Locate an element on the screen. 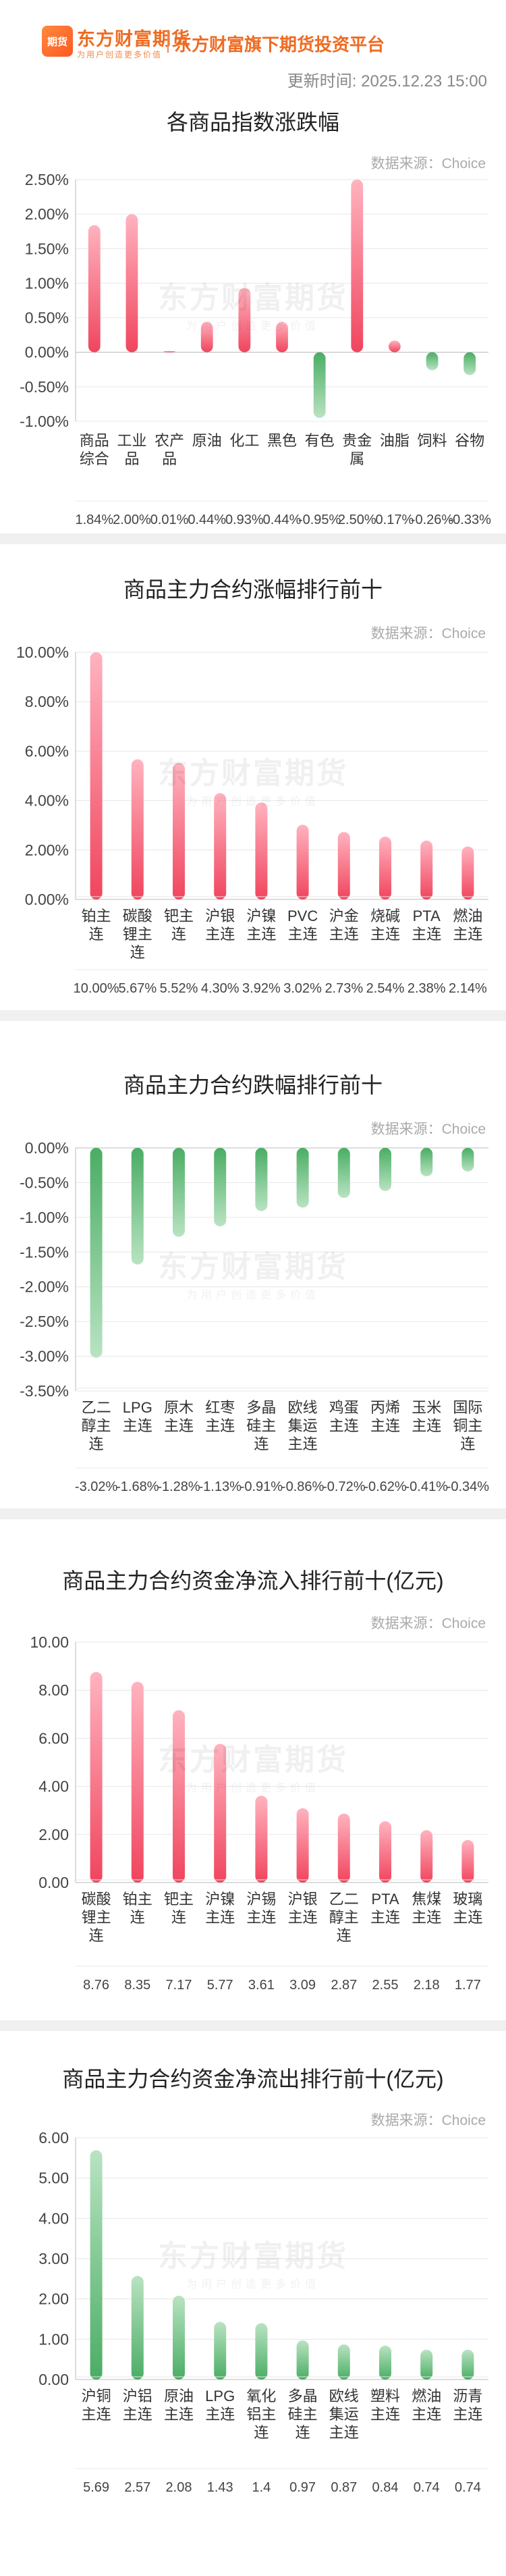  brand-logo-icon: 期货 is located at coordinates (57, 41).